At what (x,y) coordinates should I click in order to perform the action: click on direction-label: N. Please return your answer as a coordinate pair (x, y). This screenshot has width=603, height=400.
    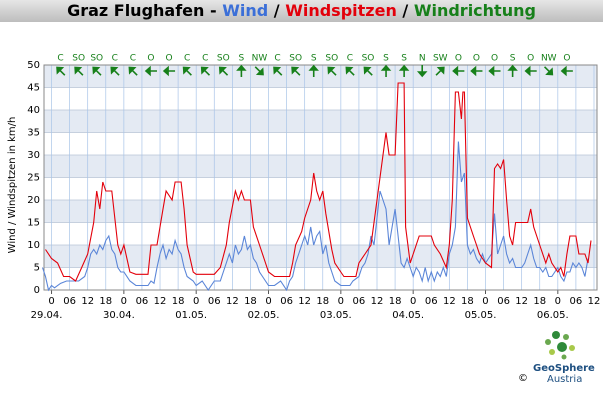
    Looking at the image, I should click on (422, 59).